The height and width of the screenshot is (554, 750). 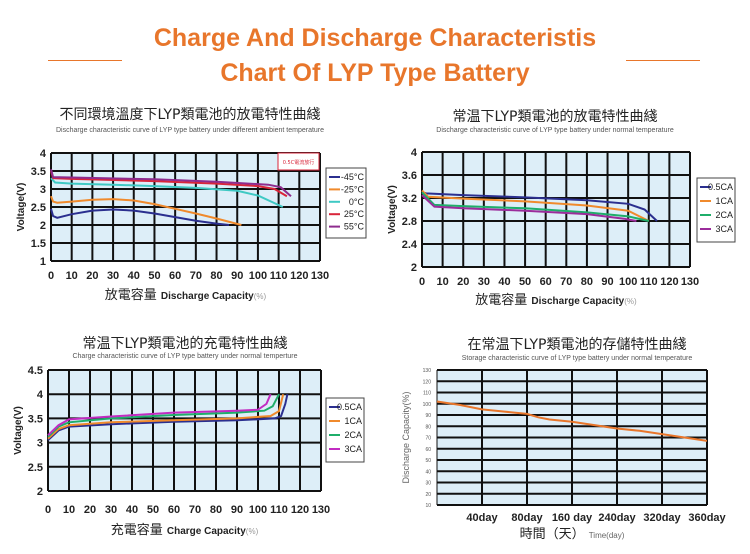 What do you see at coordinates (409, 176) in the screenshot?
I see `y-tick-label: 3.6` at bounding box center [409, 176].